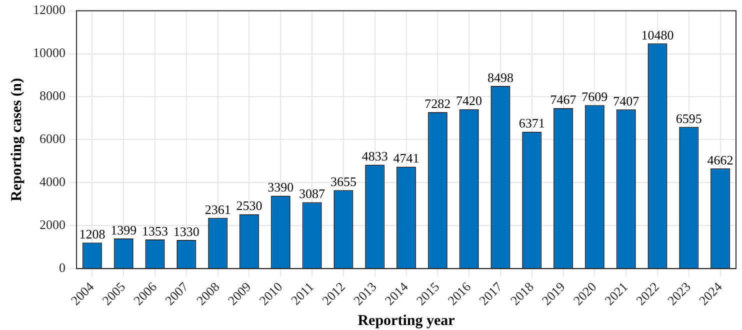  Describe the element at coordinates (720, 160) in the screenshot. I see `data-label: 4662` at that location.